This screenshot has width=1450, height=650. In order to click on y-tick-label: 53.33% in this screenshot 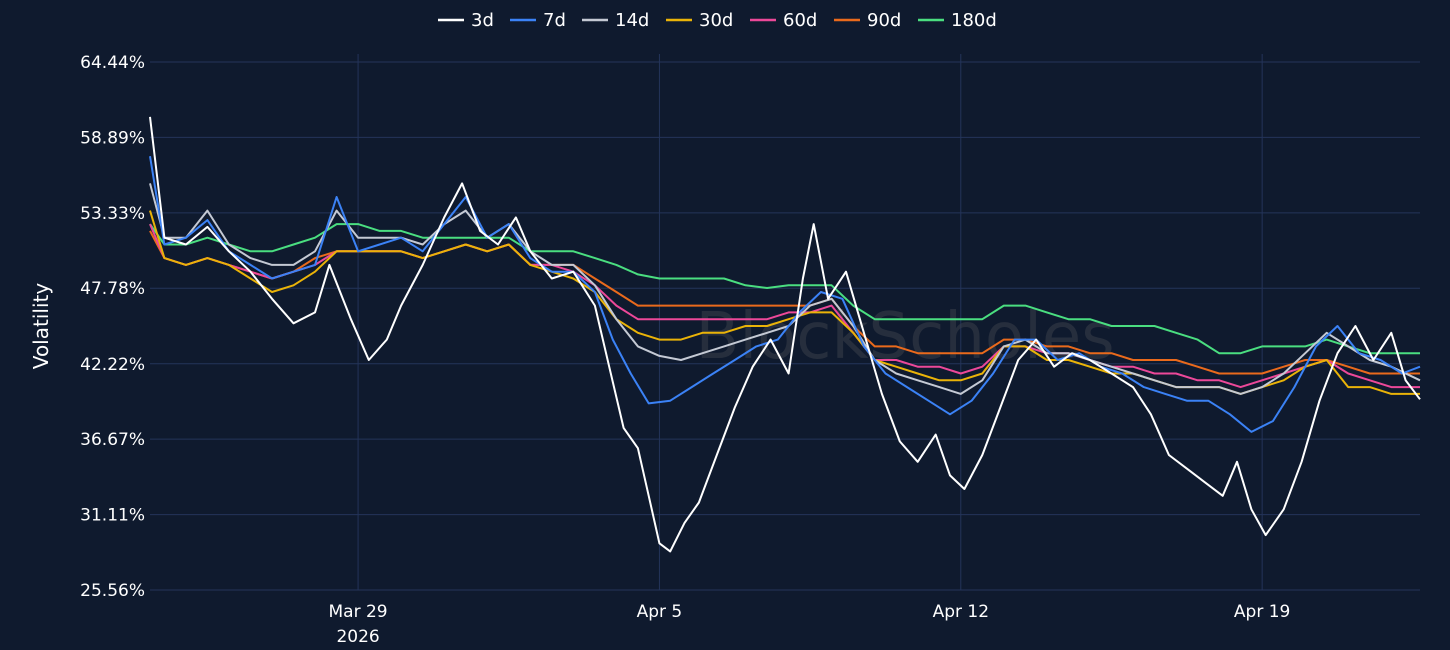, I will do `click(112, 214)`.